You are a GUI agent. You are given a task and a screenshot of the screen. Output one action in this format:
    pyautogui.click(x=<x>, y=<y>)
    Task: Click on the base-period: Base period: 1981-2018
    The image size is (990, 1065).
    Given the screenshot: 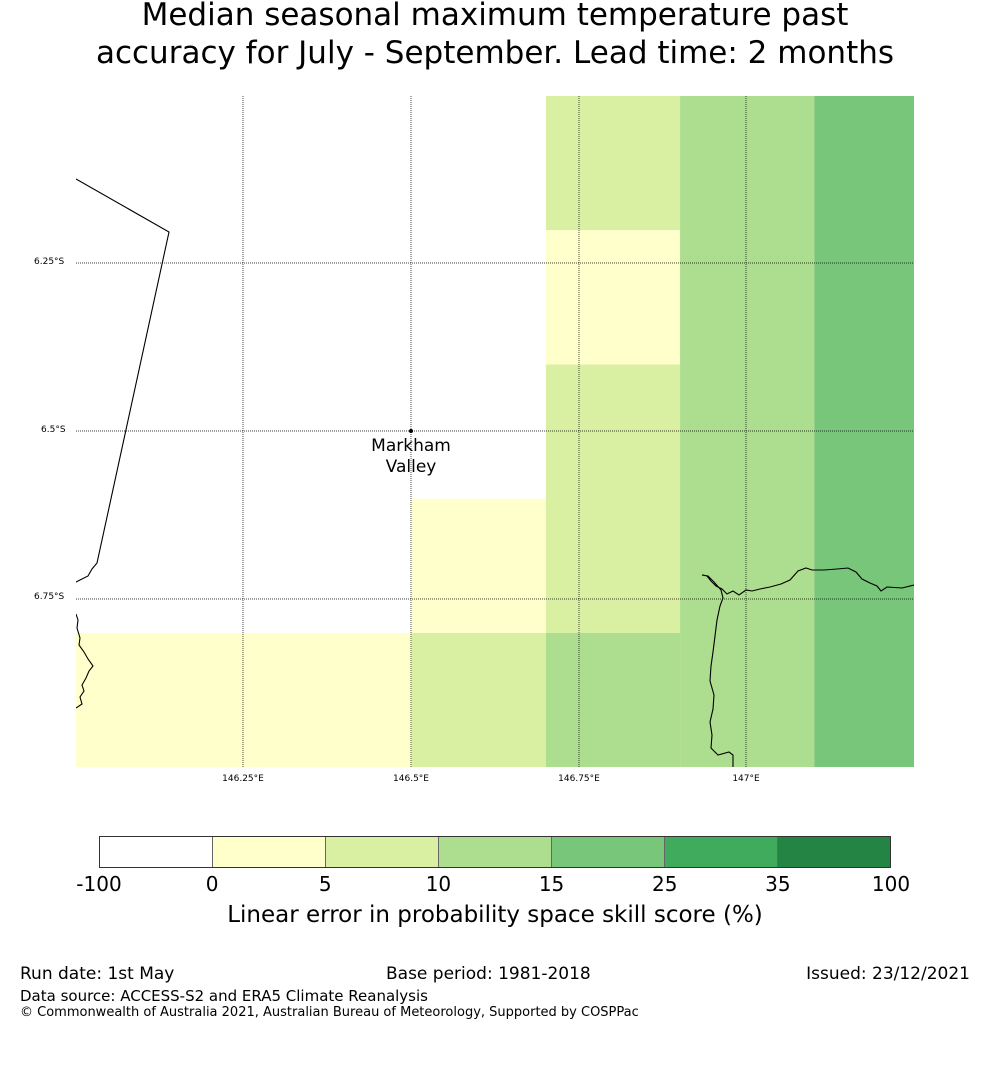 What is the action you would take?
    pyautogui.click(x=488, y=974)
    